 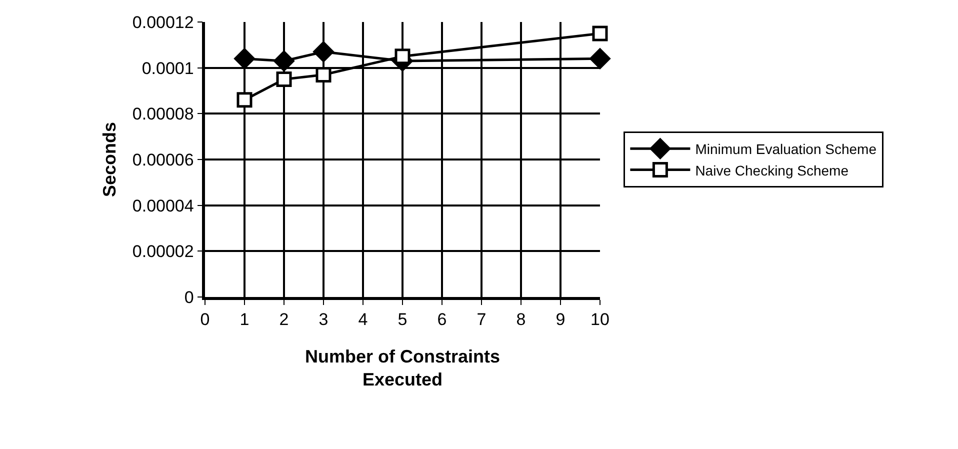 I want to click on y-tick-label: 0.0001, so click(x=168, y=68).